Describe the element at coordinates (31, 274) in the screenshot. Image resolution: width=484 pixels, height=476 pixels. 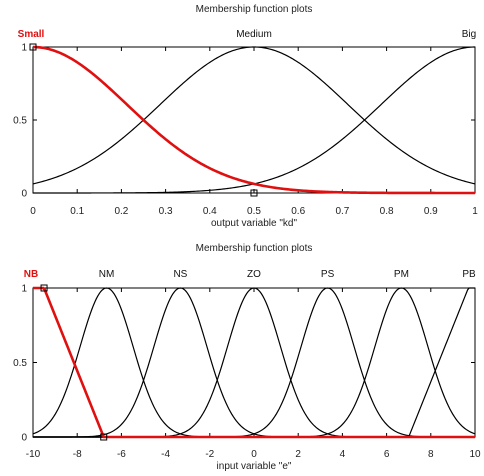
I see `mf-label-nb: NB` at that location.